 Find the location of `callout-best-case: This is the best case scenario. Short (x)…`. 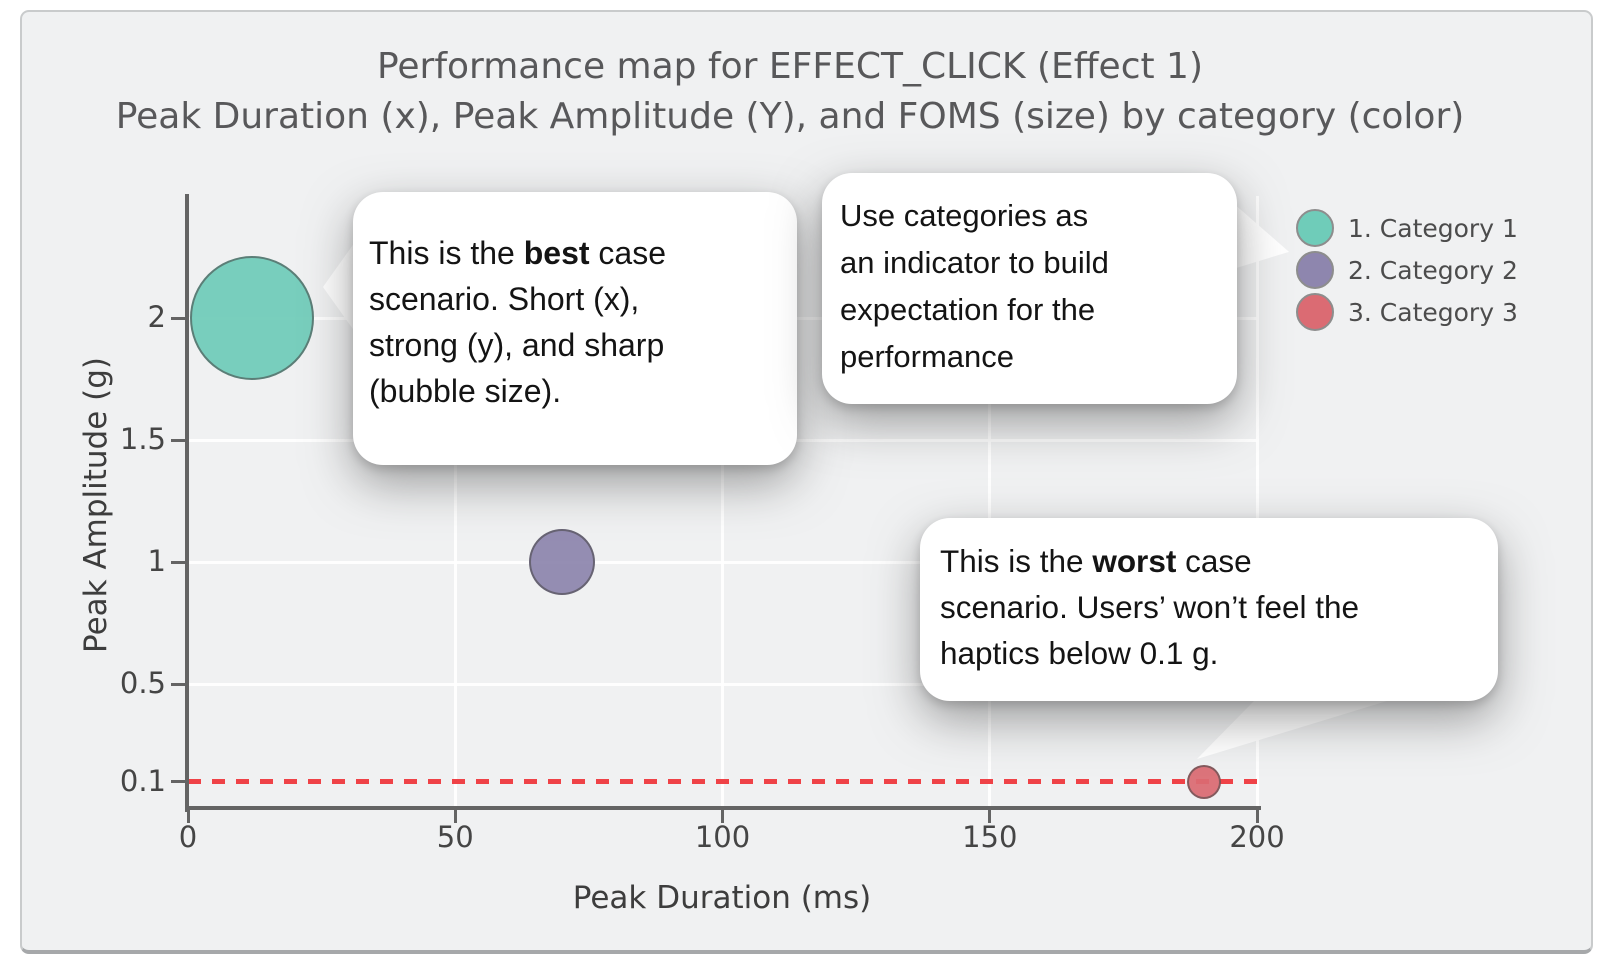

callout-best-case: This is the best case scenario. Short (x)… is located at coordinates (575, 328).